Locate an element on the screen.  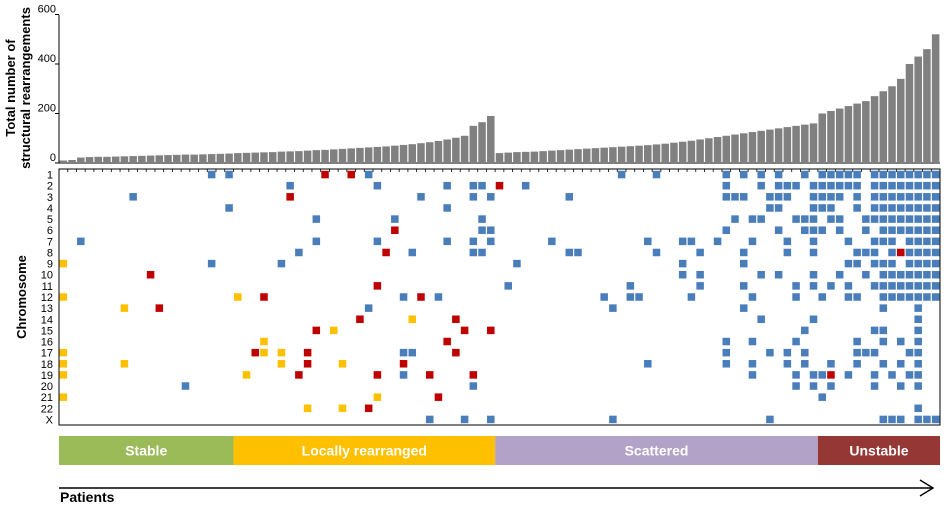
chromosome-label: 7 is located at coordinates (50, 242).